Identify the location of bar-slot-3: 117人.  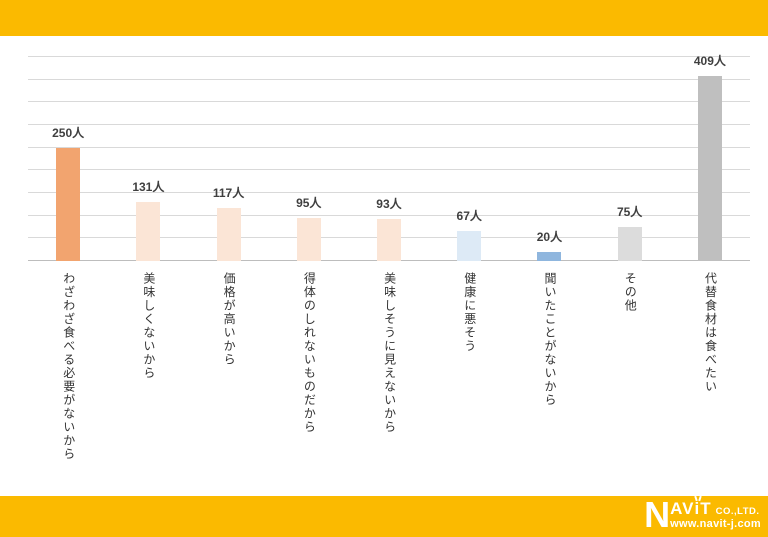
(228, 159).